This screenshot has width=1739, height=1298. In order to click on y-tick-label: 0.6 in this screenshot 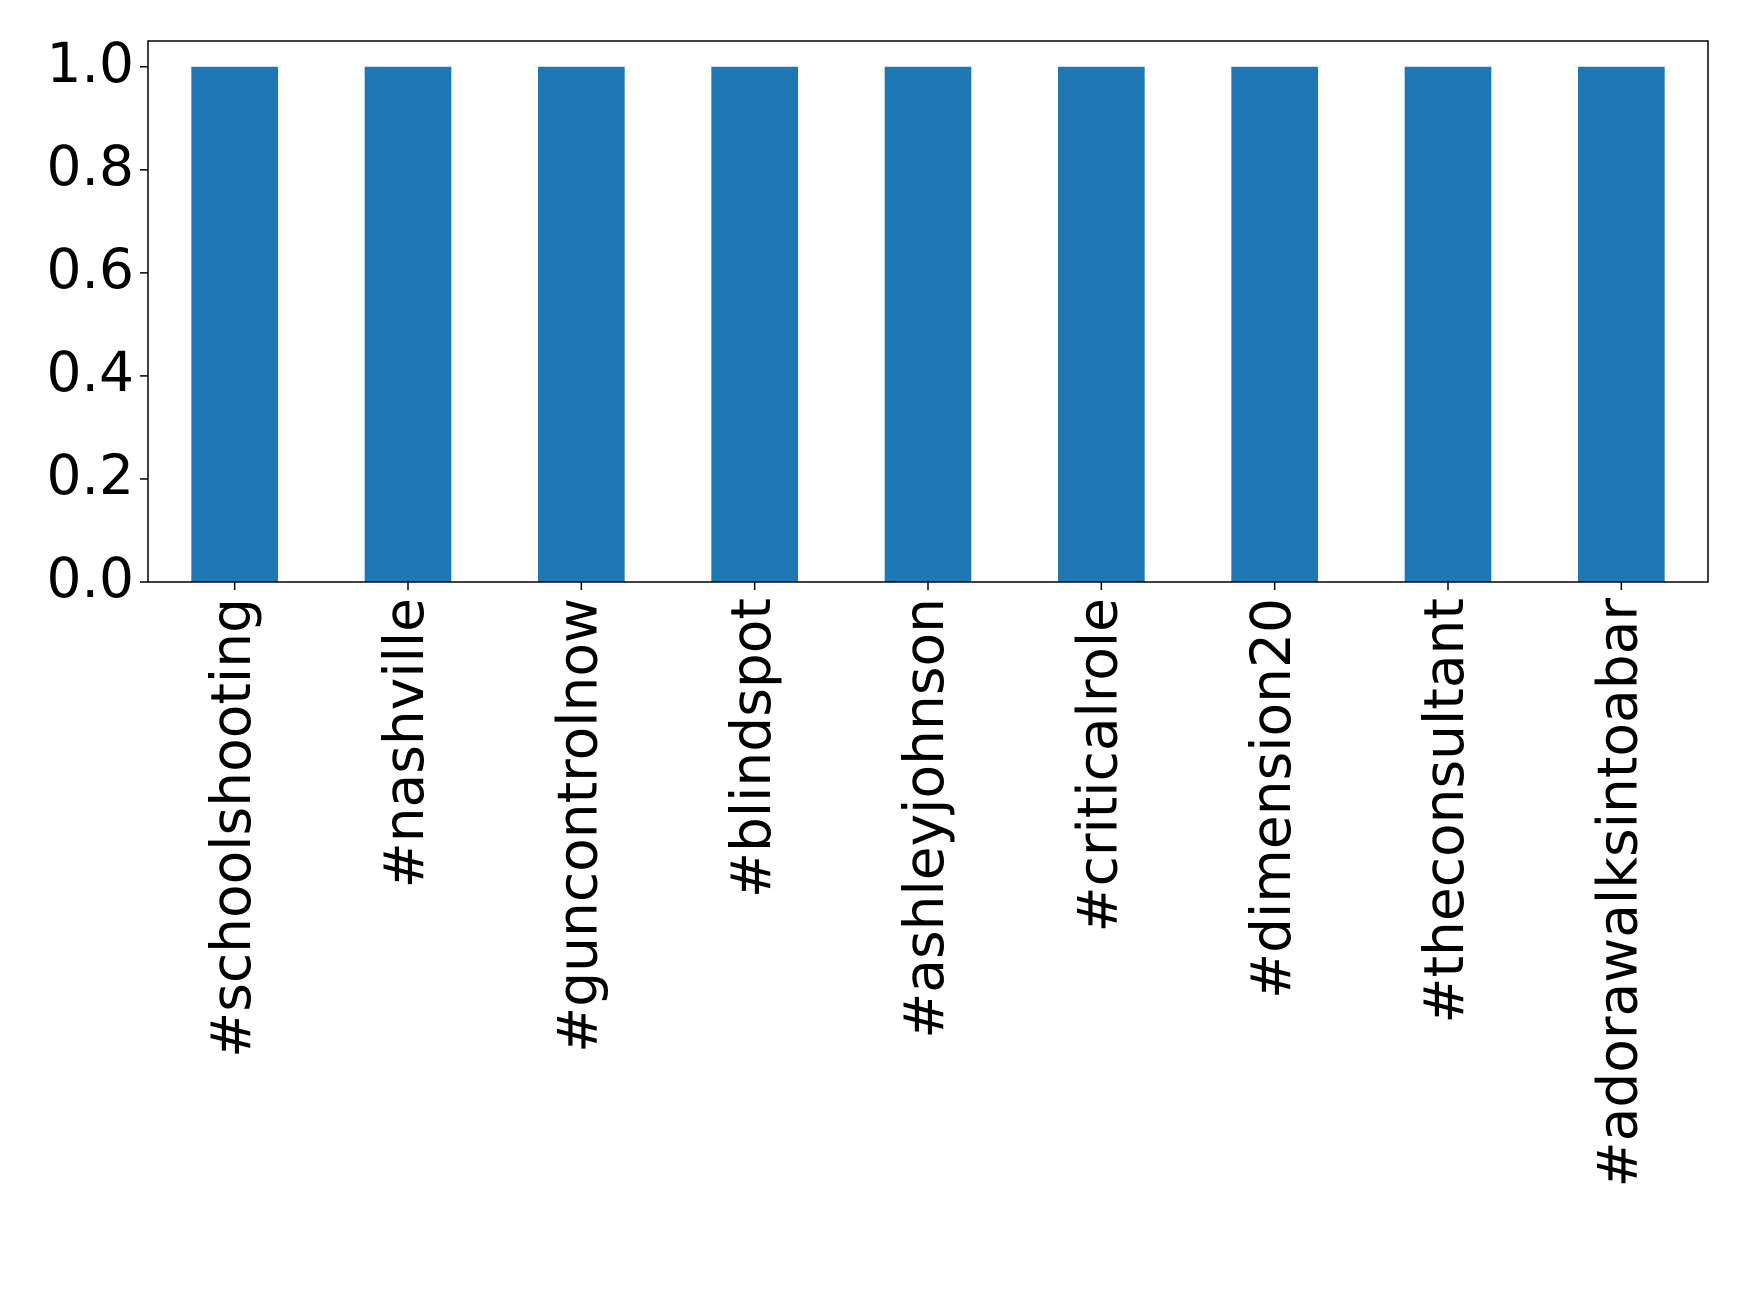, I will do `click(90, 269)`.